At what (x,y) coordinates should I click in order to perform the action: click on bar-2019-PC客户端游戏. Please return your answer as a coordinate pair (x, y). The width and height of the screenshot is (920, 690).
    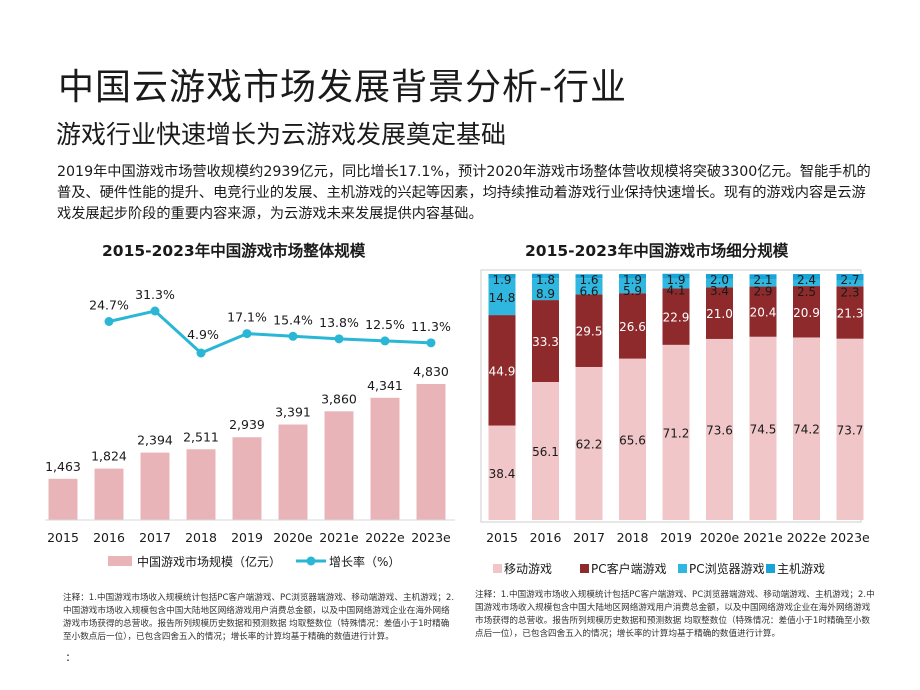
    Looking at the image, I should click on (676, 316).